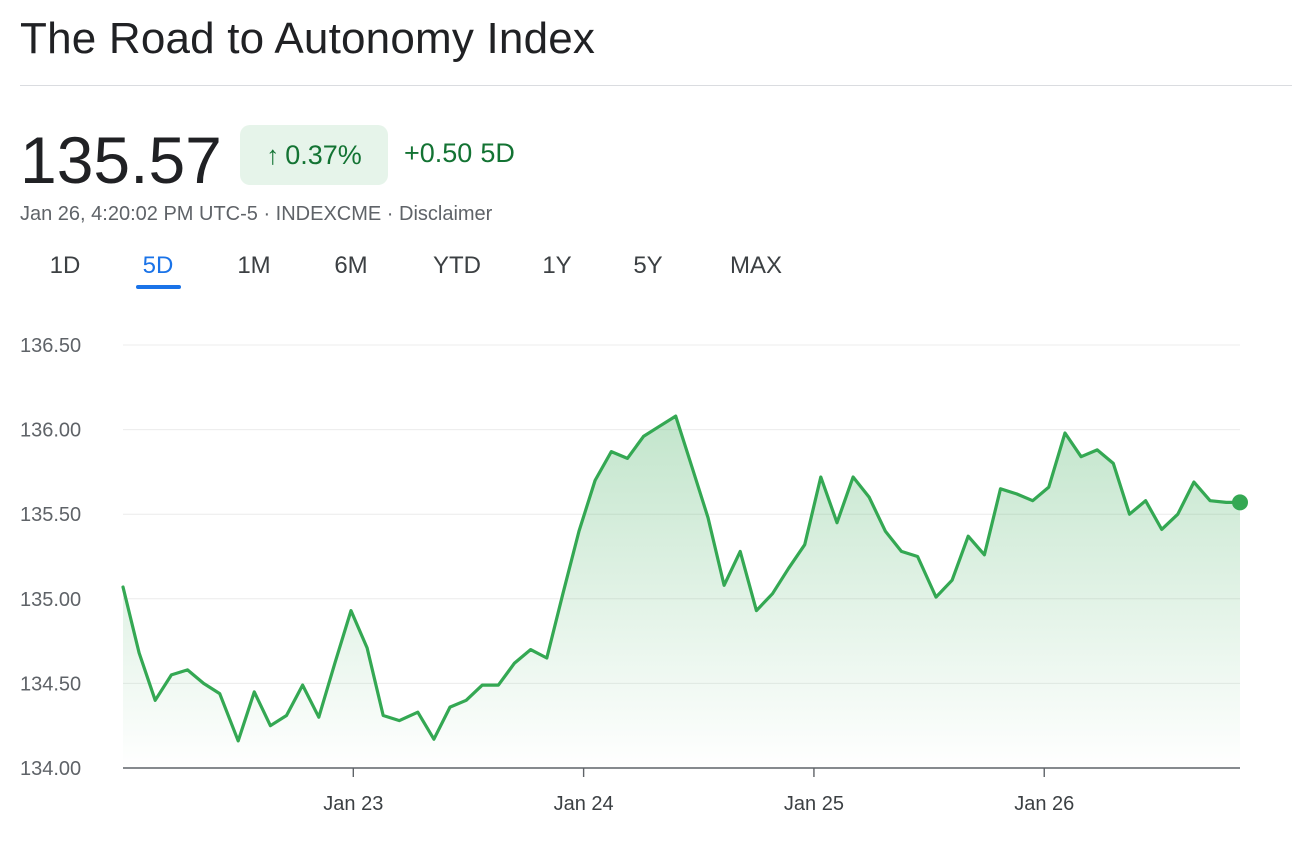  Describe the element at coordinates (756, 265) in the screenshot. I see `tab-max: MAX` at that location.